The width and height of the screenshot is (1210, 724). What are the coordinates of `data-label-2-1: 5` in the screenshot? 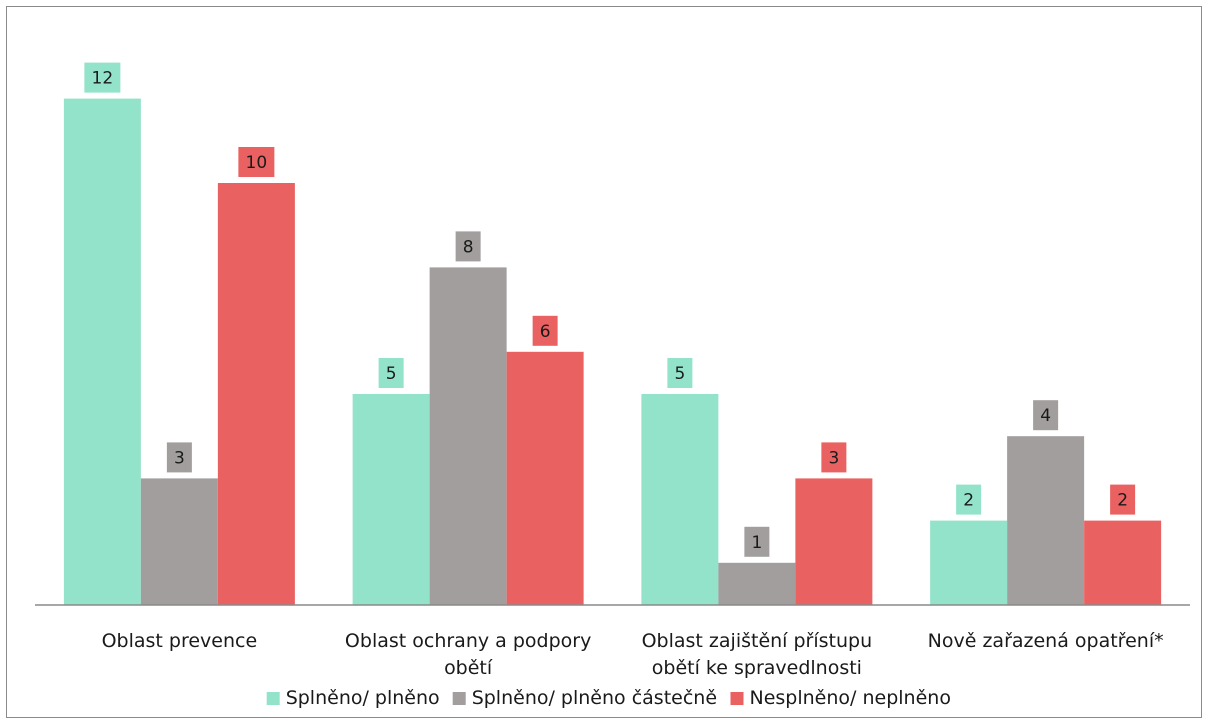 It's located at (391, 374).